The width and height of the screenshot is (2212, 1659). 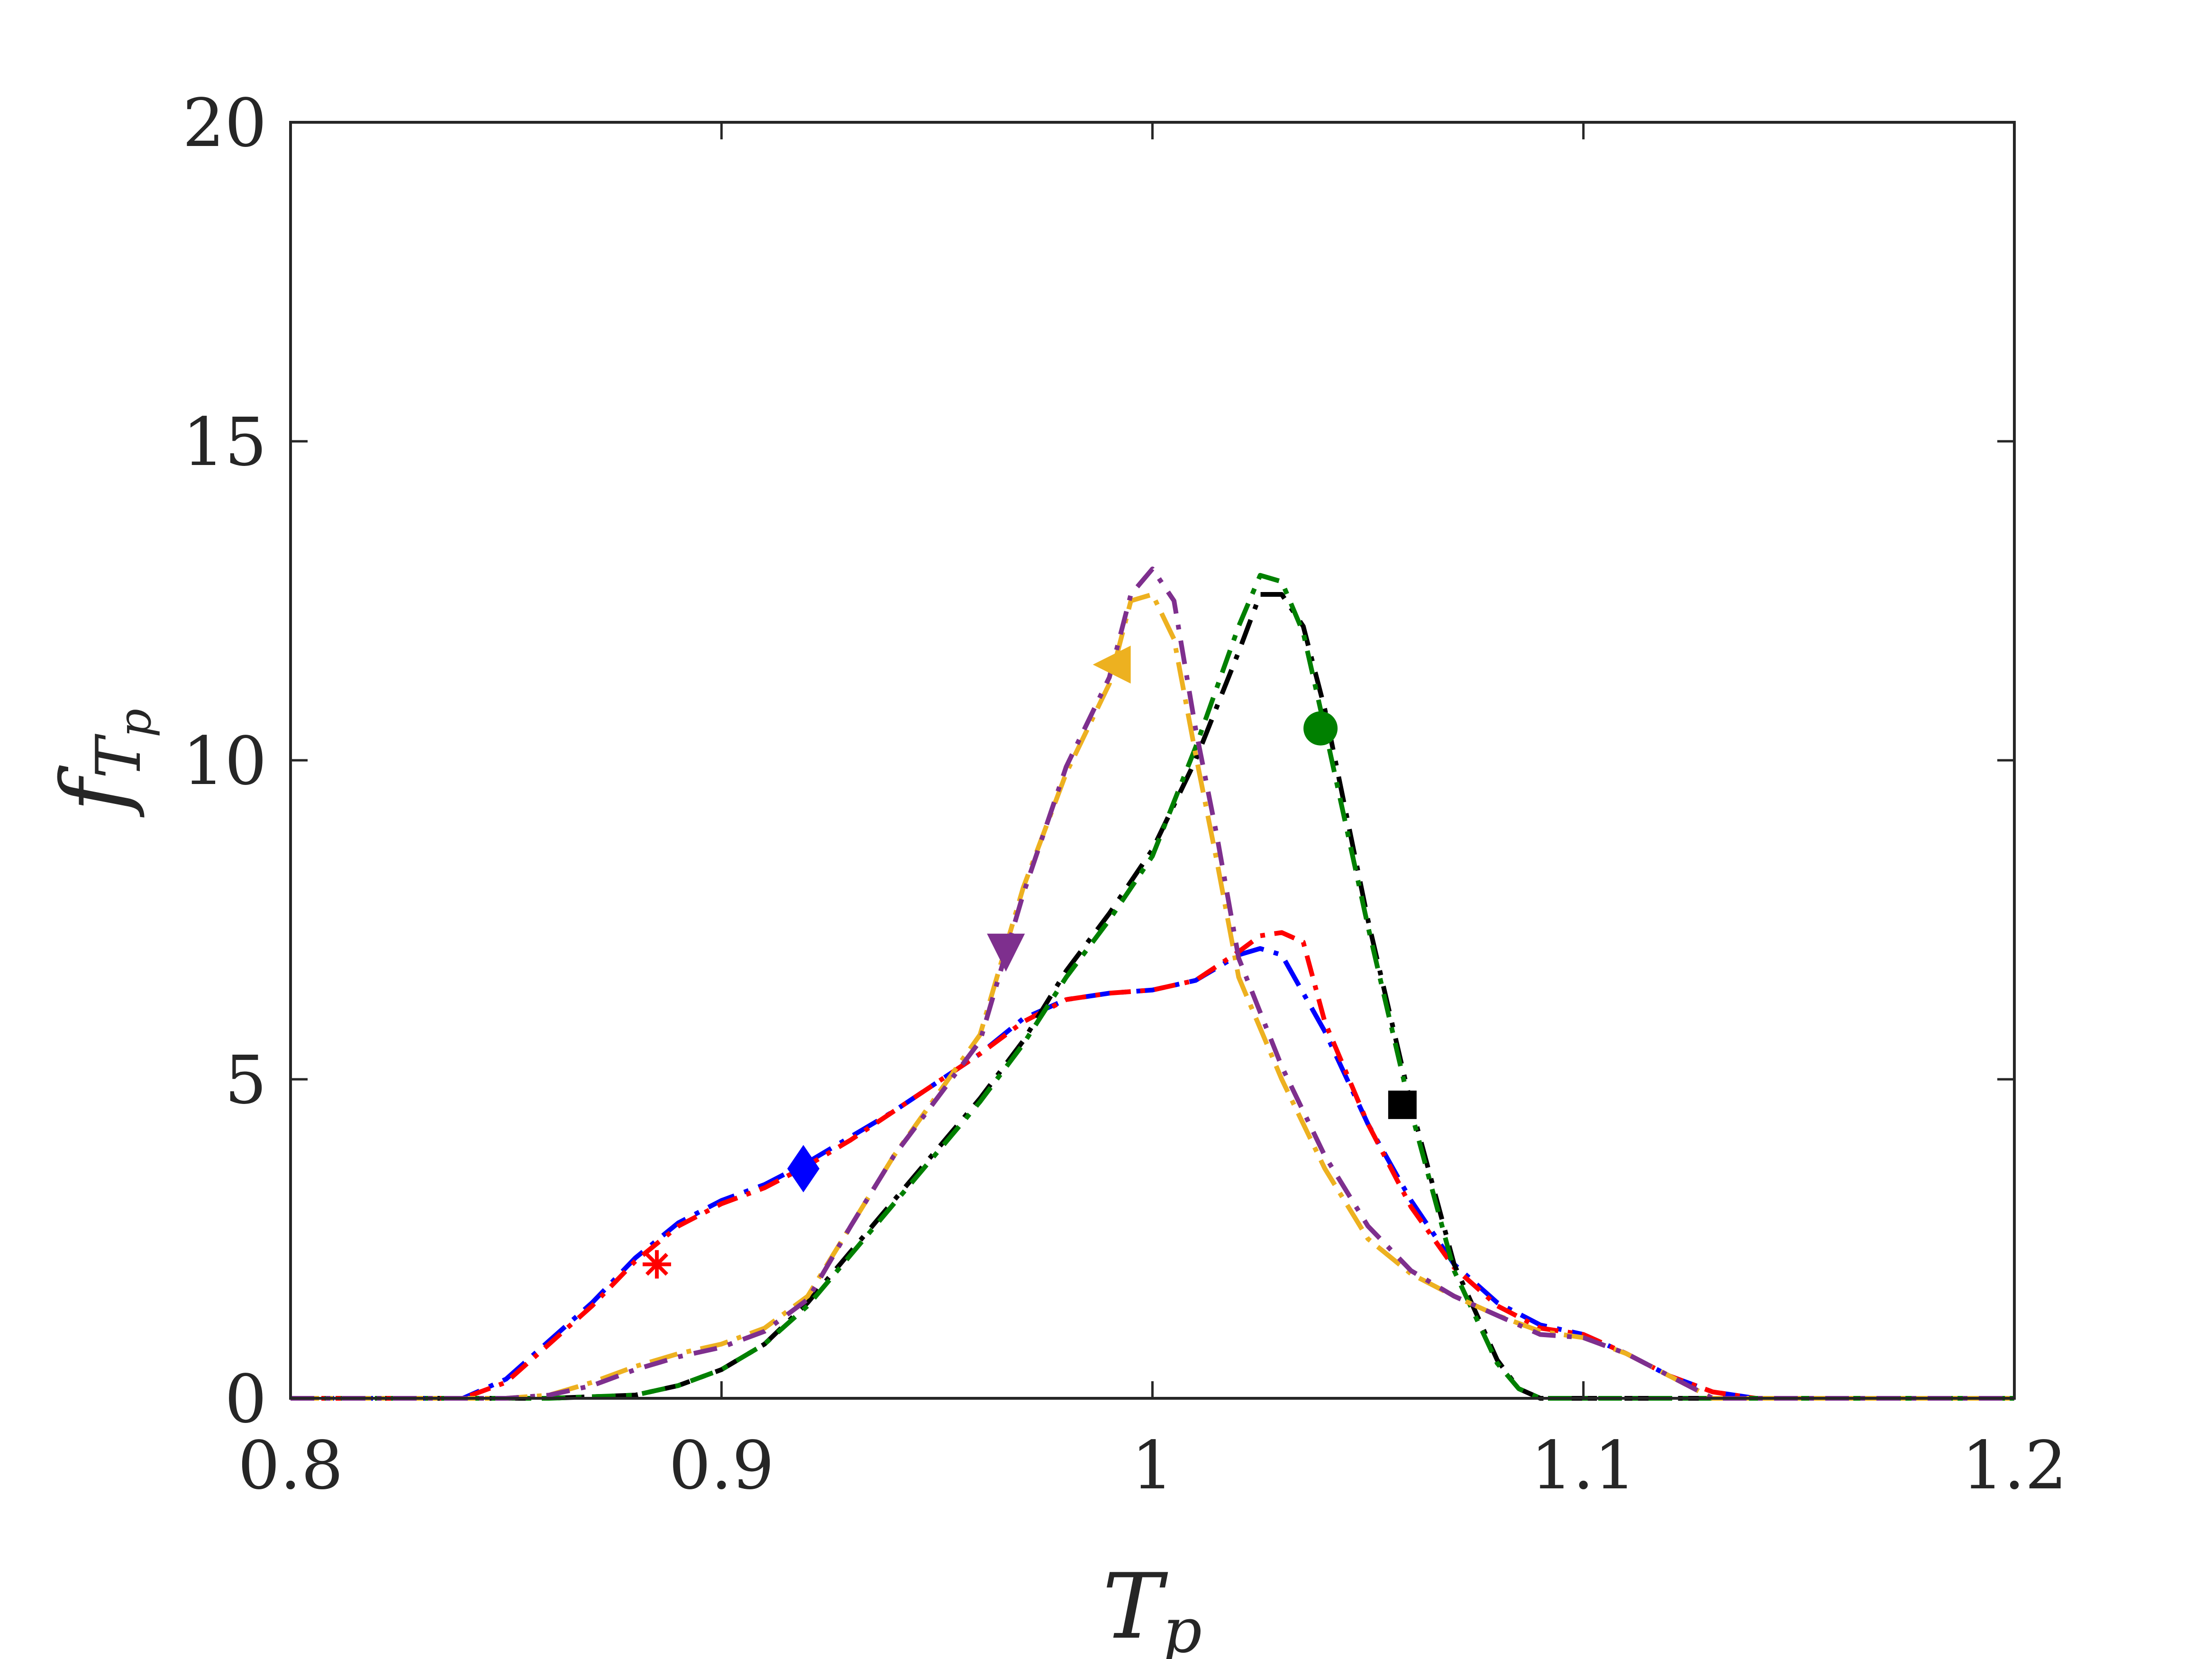 I want to click on x-tick-label: 0.8, so click(x=291, y=1465).